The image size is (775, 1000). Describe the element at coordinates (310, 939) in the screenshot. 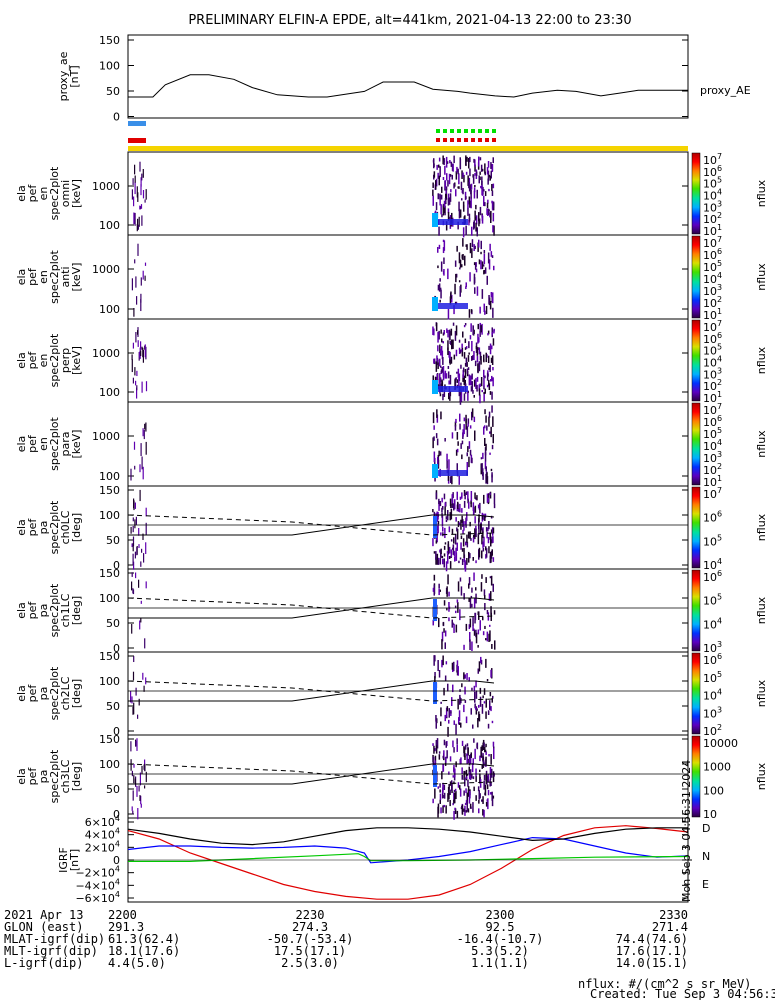

I see `footer-value-2-1: -50.7(-53.4)` at that location.